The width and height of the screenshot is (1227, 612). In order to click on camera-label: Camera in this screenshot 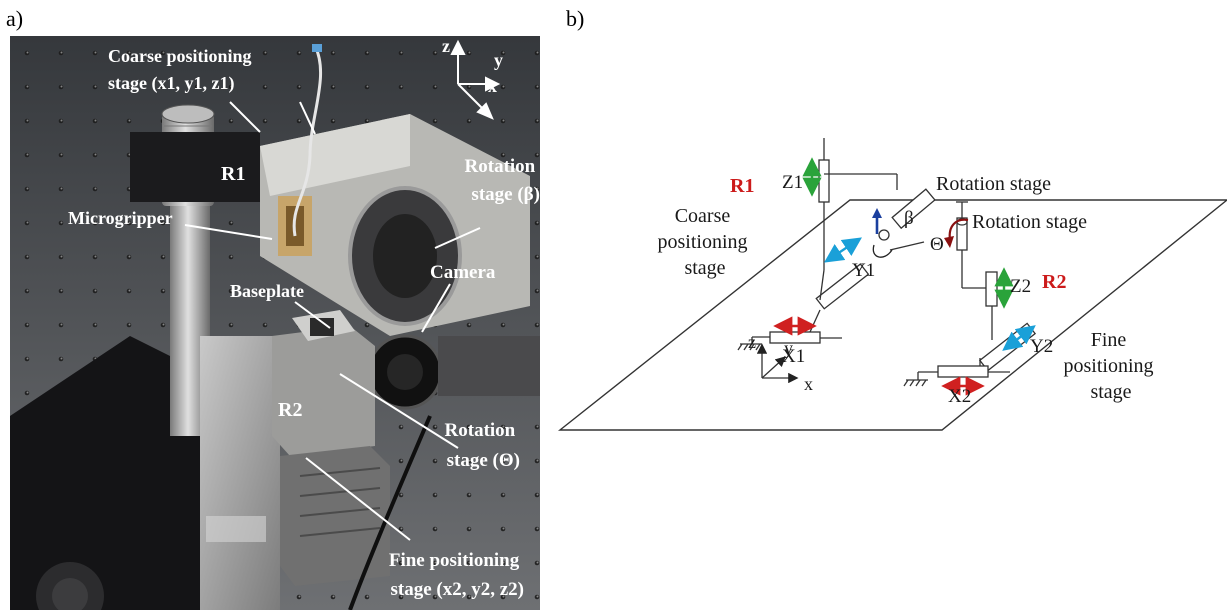, I will do `click(463, 272)`.